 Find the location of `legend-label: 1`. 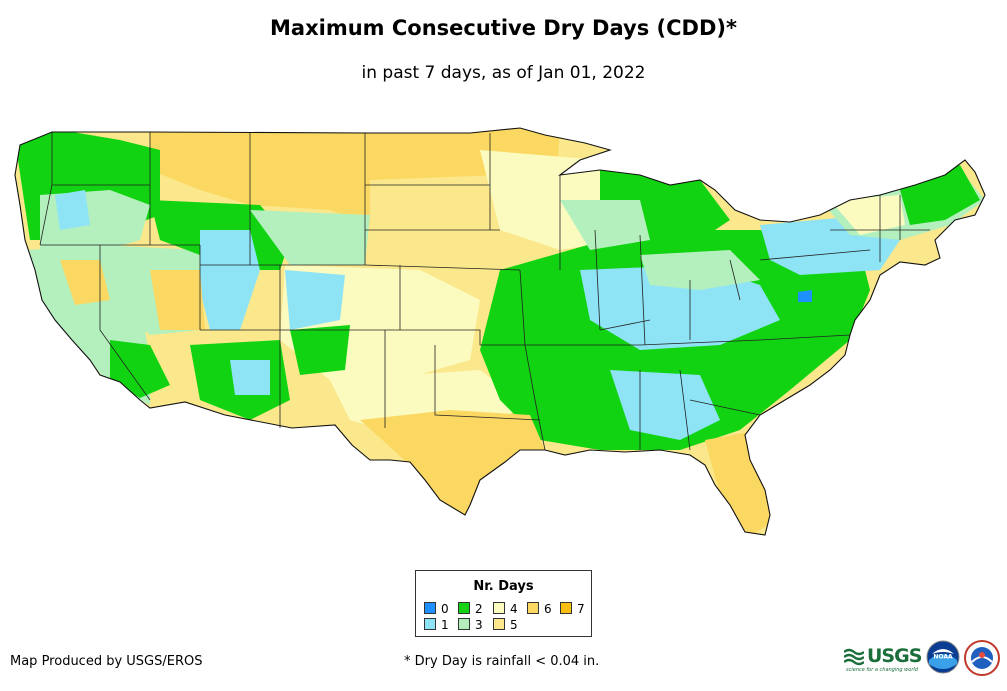

legend-label: 1 is located at coordinates (445, 625).